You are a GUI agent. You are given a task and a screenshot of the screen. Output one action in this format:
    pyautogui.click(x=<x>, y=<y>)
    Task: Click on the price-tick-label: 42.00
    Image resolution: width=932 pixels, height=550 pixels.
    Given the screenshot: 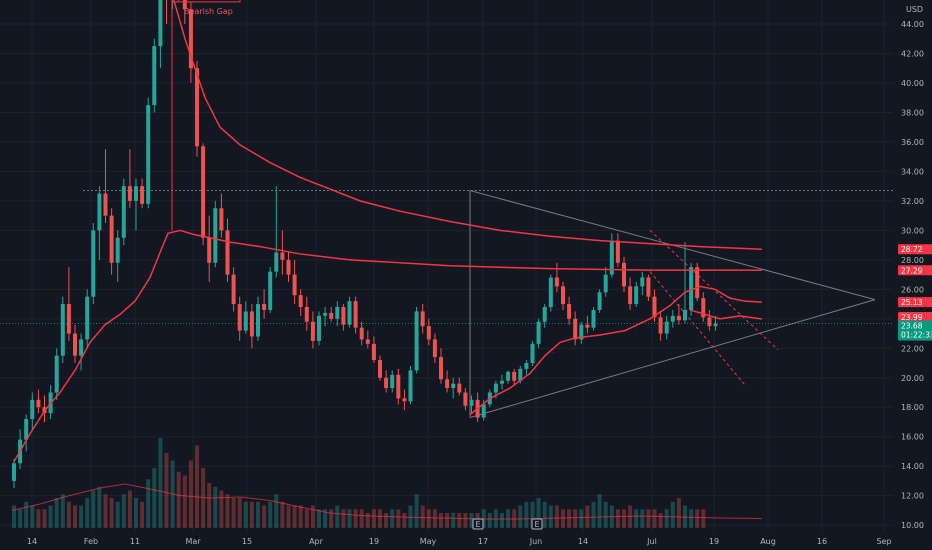 What is the action you would take?
    pyautogui.click(x=912, y=53)
    